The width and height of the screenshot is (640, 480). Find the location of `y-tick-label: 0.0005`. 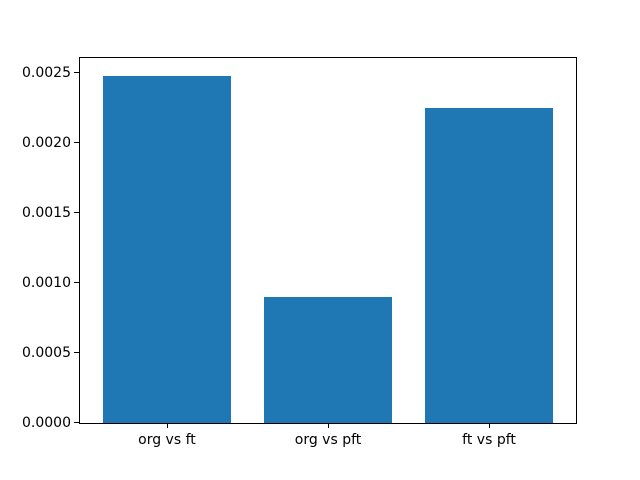

y-tick-label: 0.0005 is located at coordinates (46, 352).